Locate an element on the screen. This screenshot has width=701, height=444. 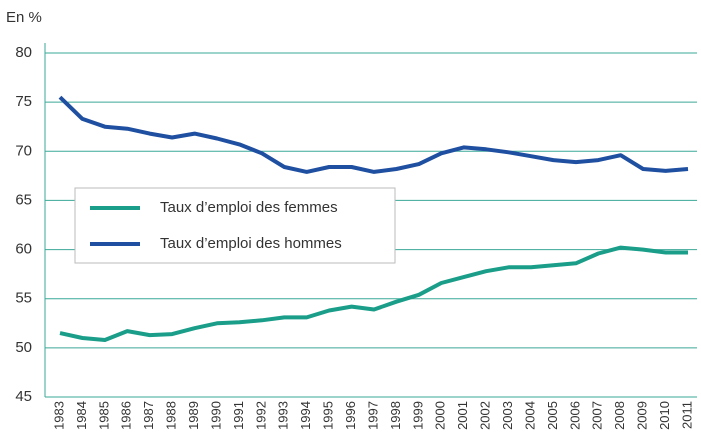
x-tick-label: 1991 is located at coordinates (238, 415).